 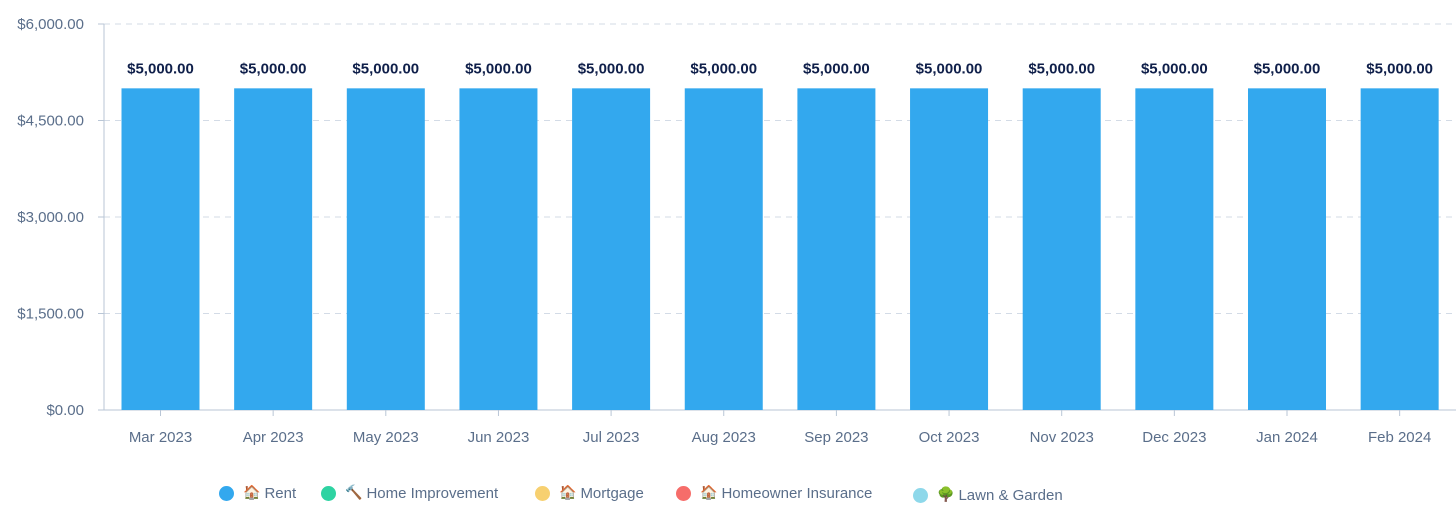 What do you see at coordinates (499, 437) in the screenshot?
I see `x-tick-label: Jun 2023` at bounding box center [499, 437].